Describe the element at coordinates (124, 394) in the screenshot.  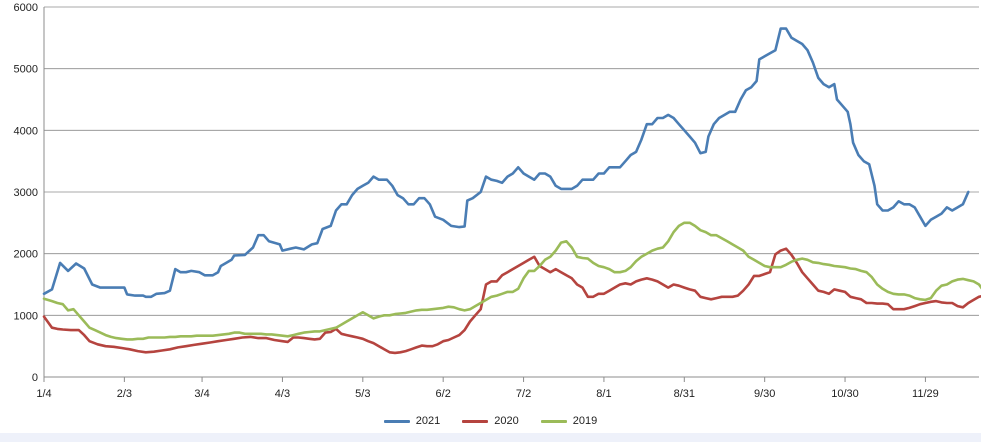
I see `x-tick-label: 2/3` at that location.